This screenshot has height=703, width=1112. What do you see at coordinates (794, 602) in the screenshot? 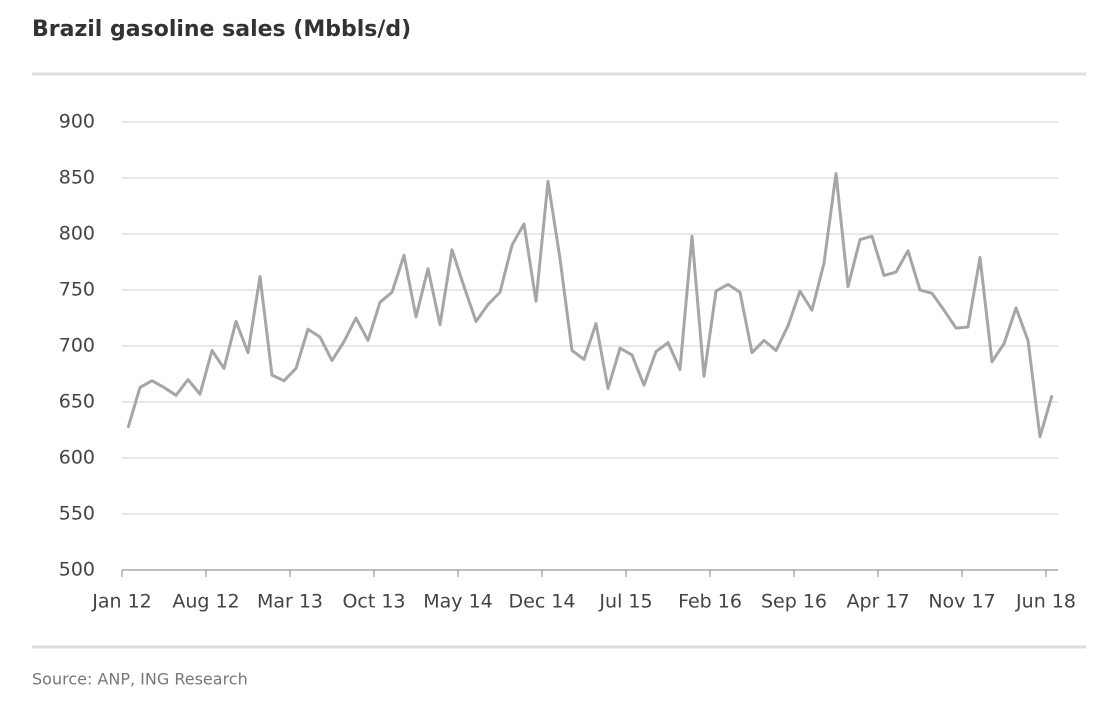
I see `x-tick-label: Sep 16` at bounding box center [794, 602].